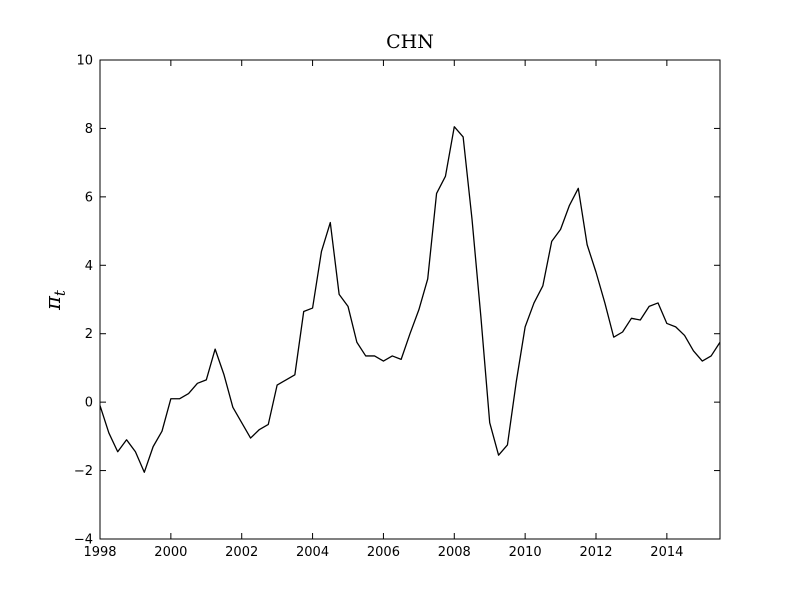  I want to click on y-tick-label: 10, so click(84, 61).